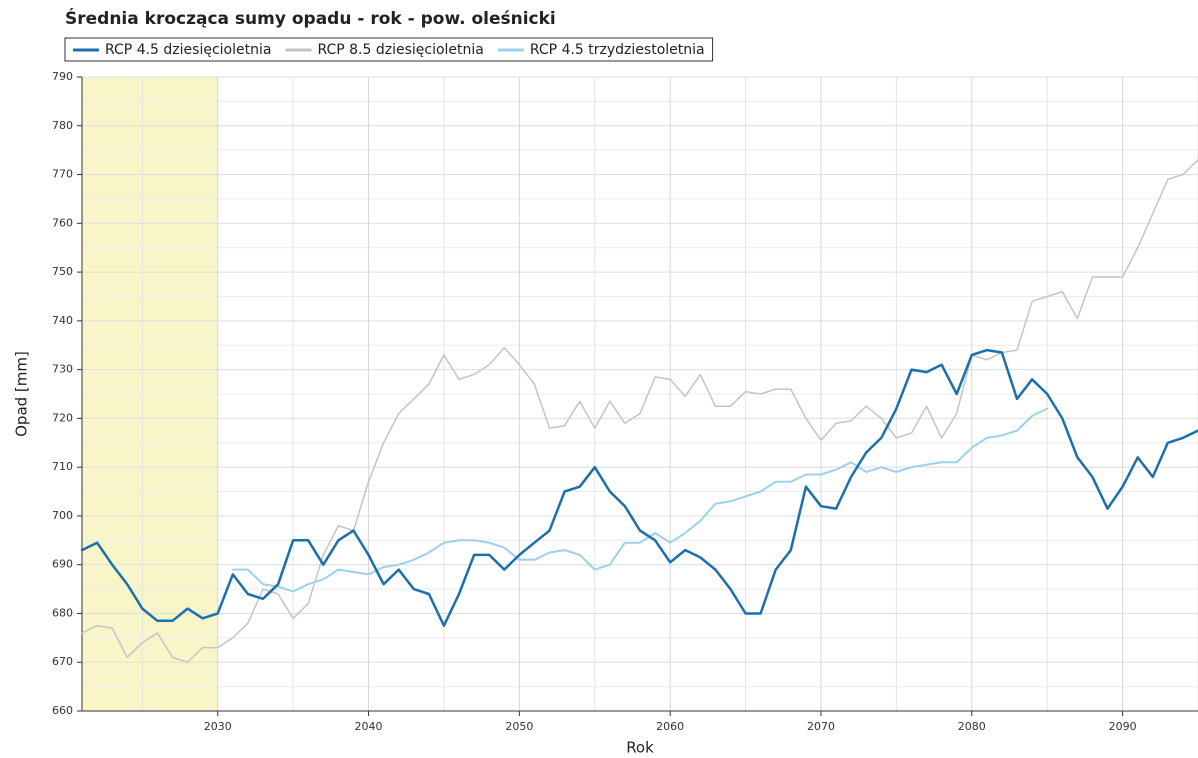 The image size is (1198, 758). What do you see at coordinates (62, 612) in the screenshot?
I see `y-tick-label: 680` at bounding box center [62, 612].